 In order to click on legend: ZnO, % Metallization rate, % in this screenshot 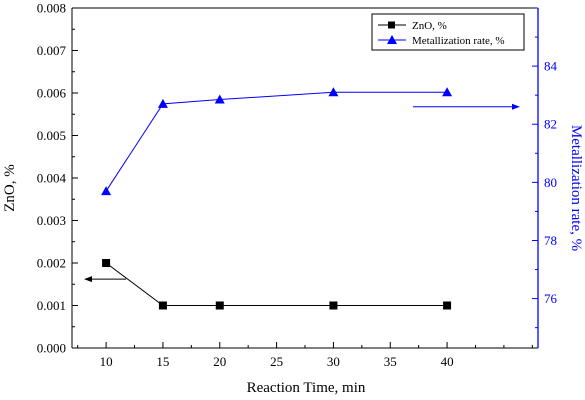, I will do `click(448, 32)`.